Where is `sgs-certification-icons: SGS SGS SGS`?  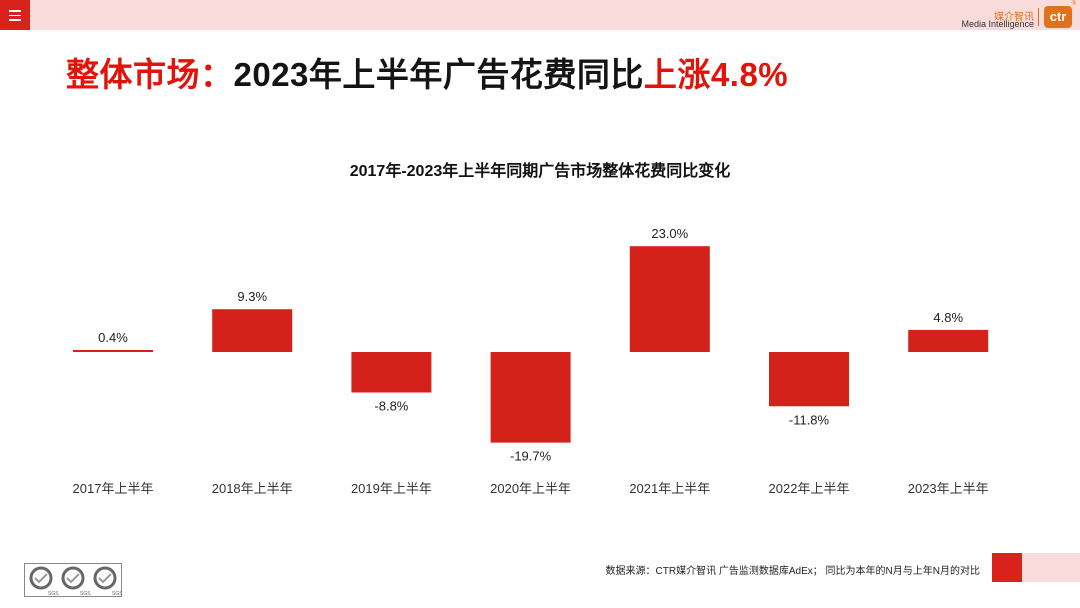
sgs-certification-icons: SGS SGS SGS is located at coordinates (73, 580).